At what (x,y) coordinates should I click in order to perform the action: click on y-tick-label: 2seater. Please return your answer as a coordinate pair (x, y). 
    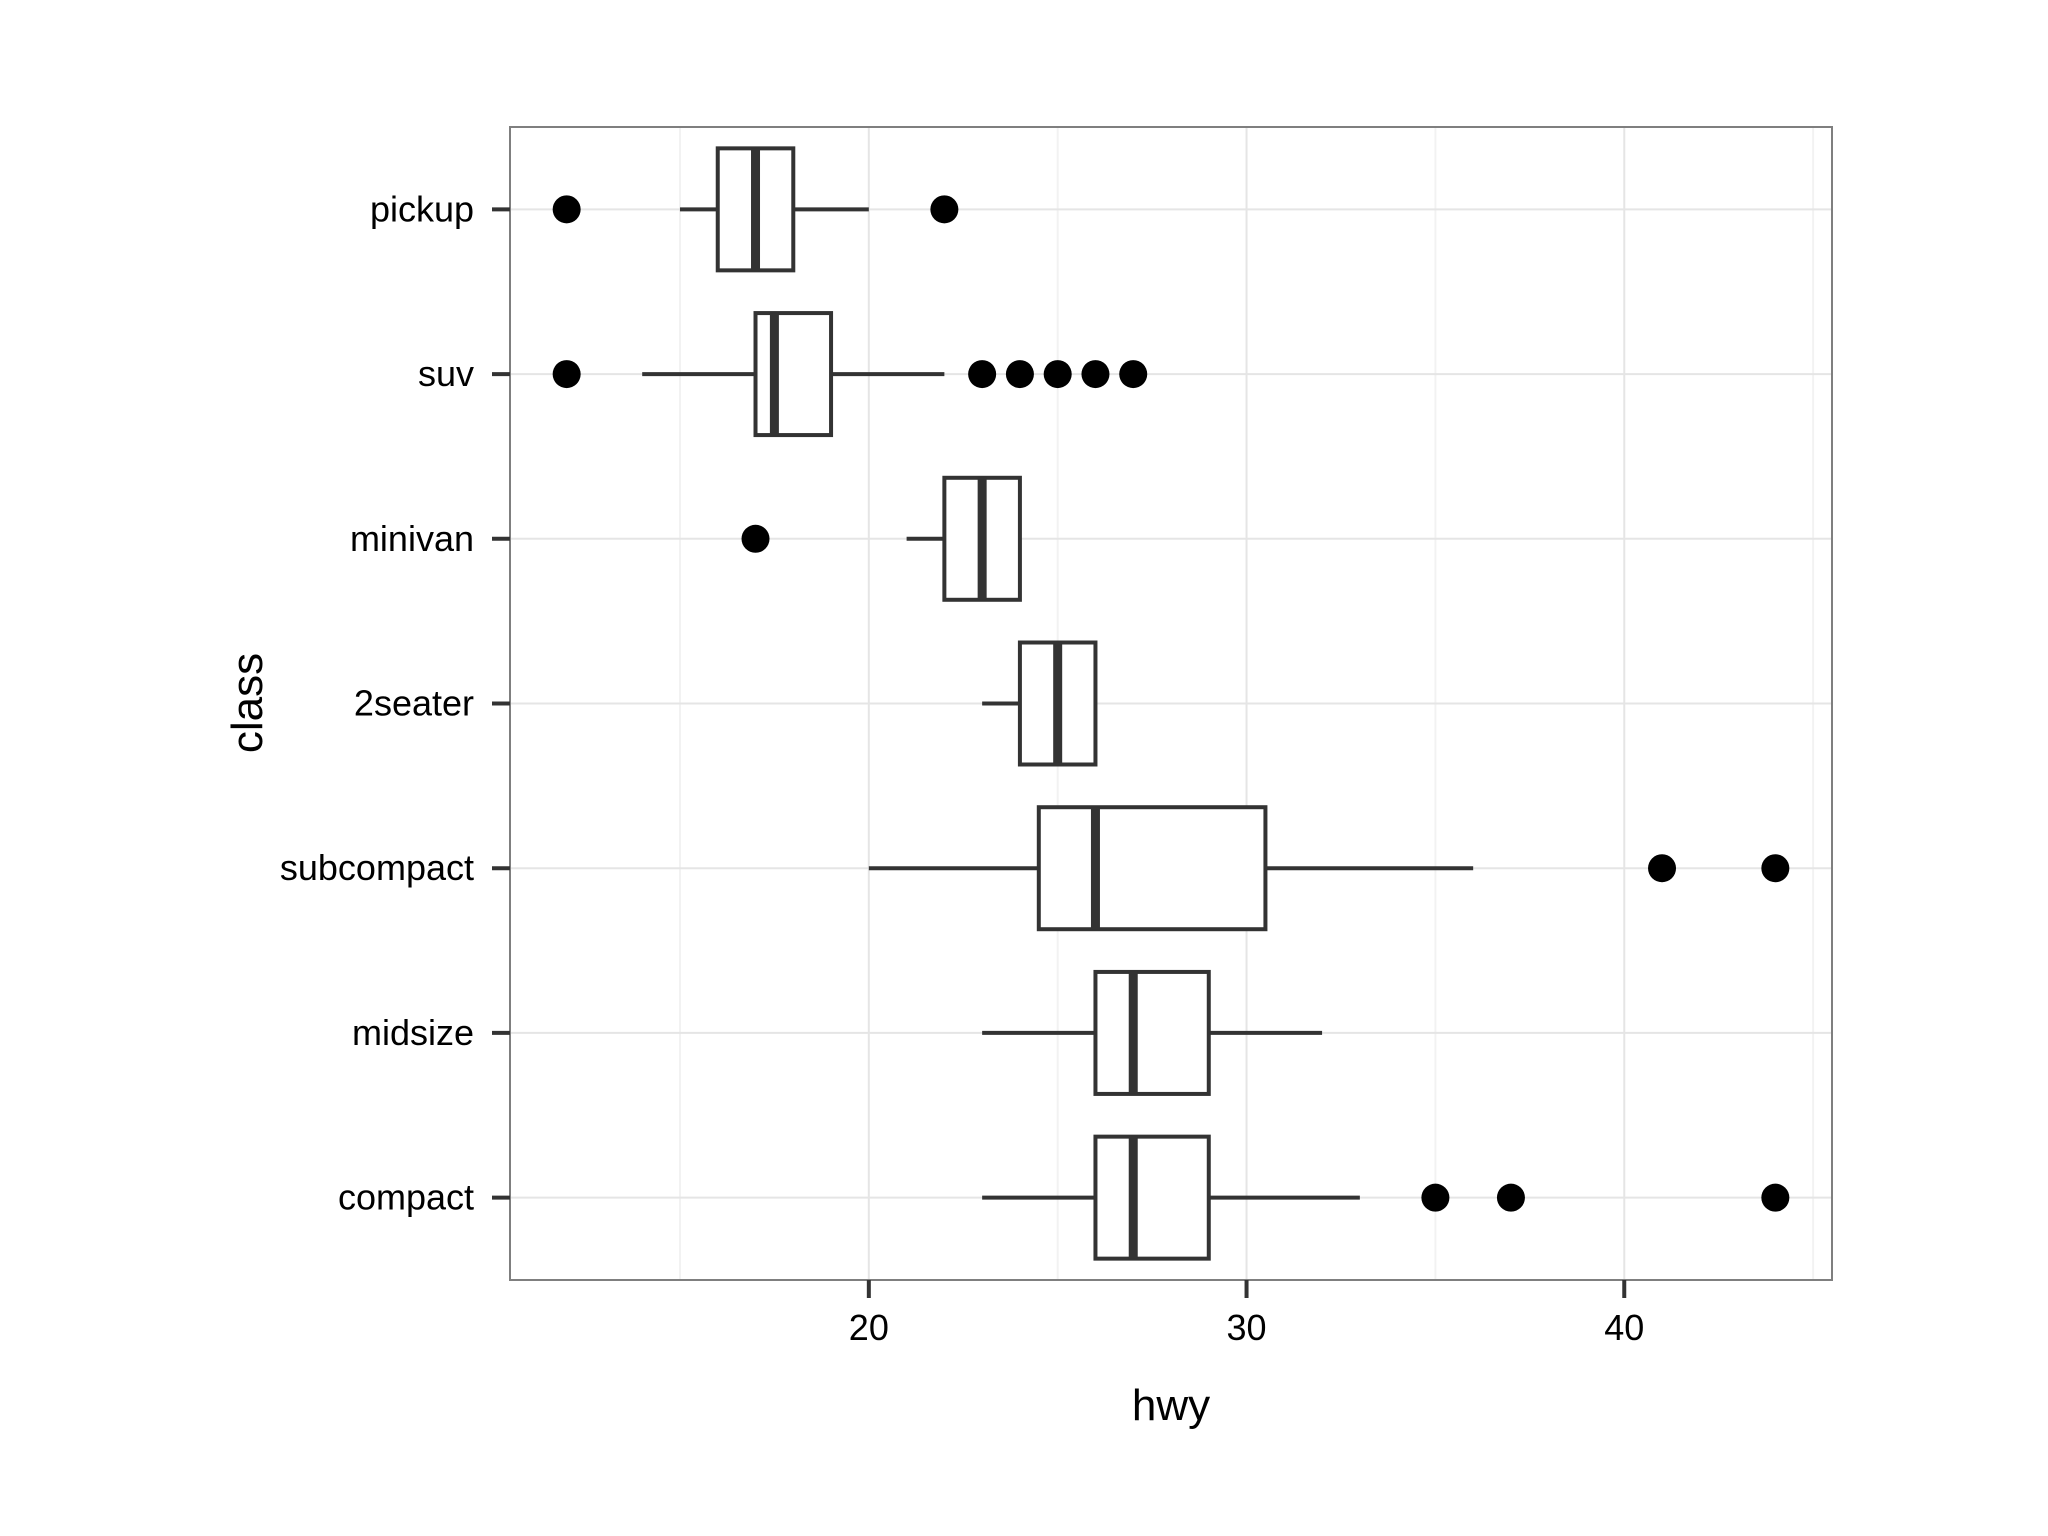
    Looking at the image, I should click on (414, 703).